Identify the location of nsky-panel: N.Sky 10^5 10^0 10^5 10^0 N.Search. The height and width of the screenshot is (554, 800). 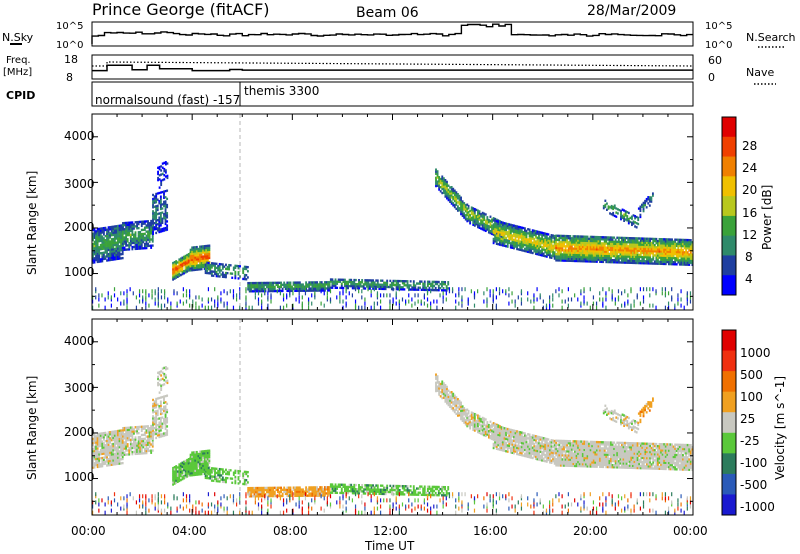
(399, 36).